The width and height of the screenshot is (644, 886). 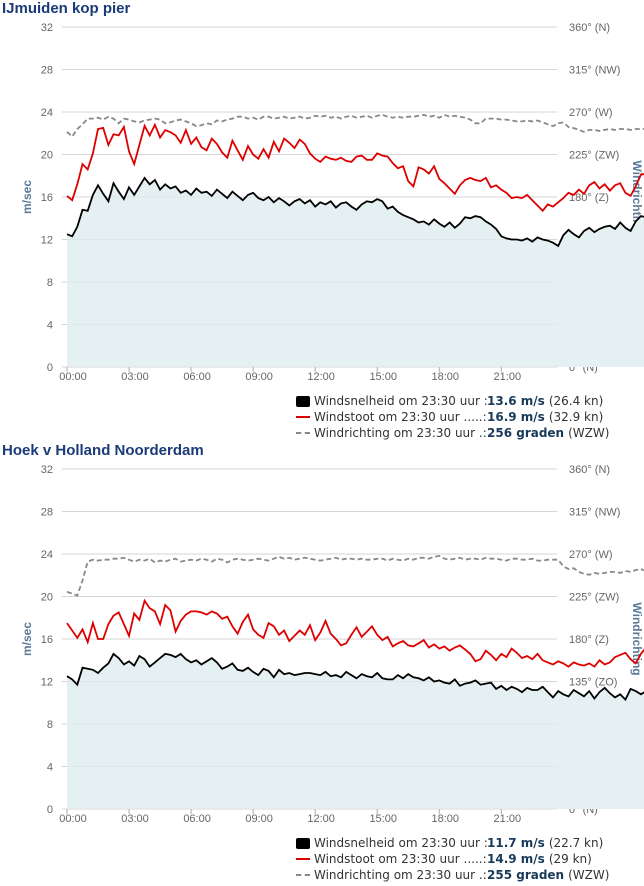 I want to click on legend-knots: (32.9 kn), so click(x=576, y=417).